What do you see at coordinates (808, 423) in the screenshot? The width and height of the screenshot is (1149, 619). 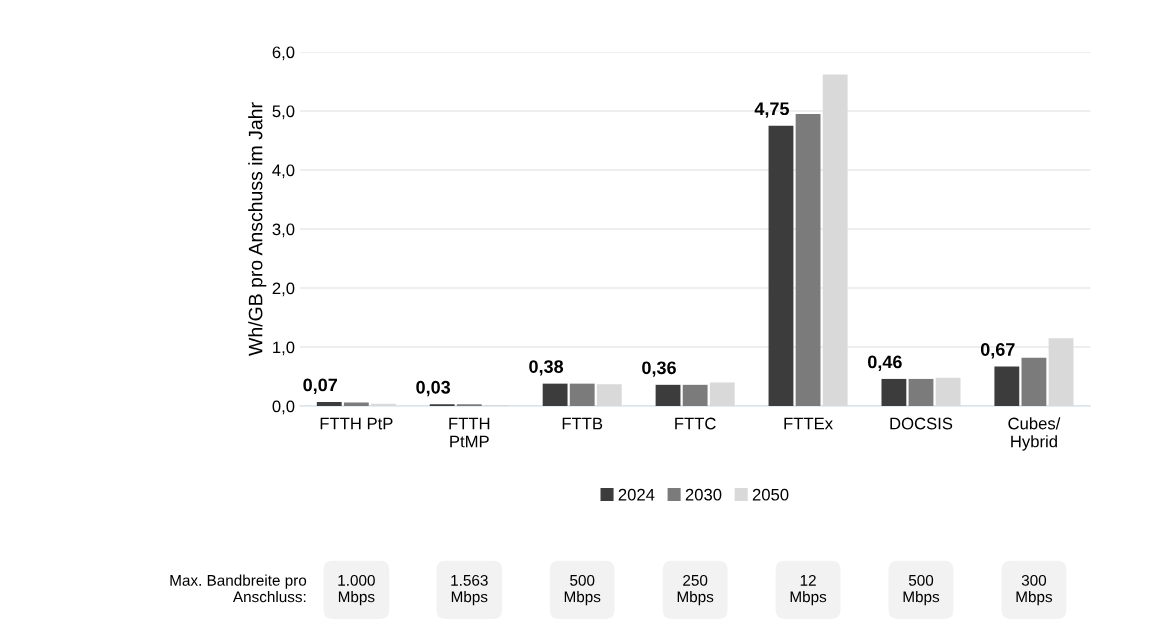 I see `x-tick-label: FTTEx` at bounding box center [808, 423].